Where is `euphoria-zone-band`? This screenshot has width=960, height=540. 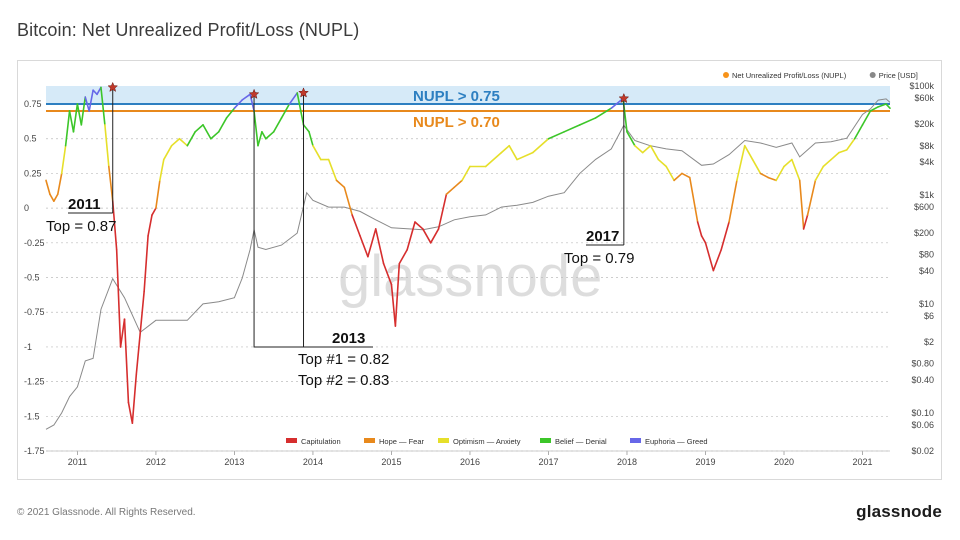
euphoria-zone-band is located at coordinates (468, 95).